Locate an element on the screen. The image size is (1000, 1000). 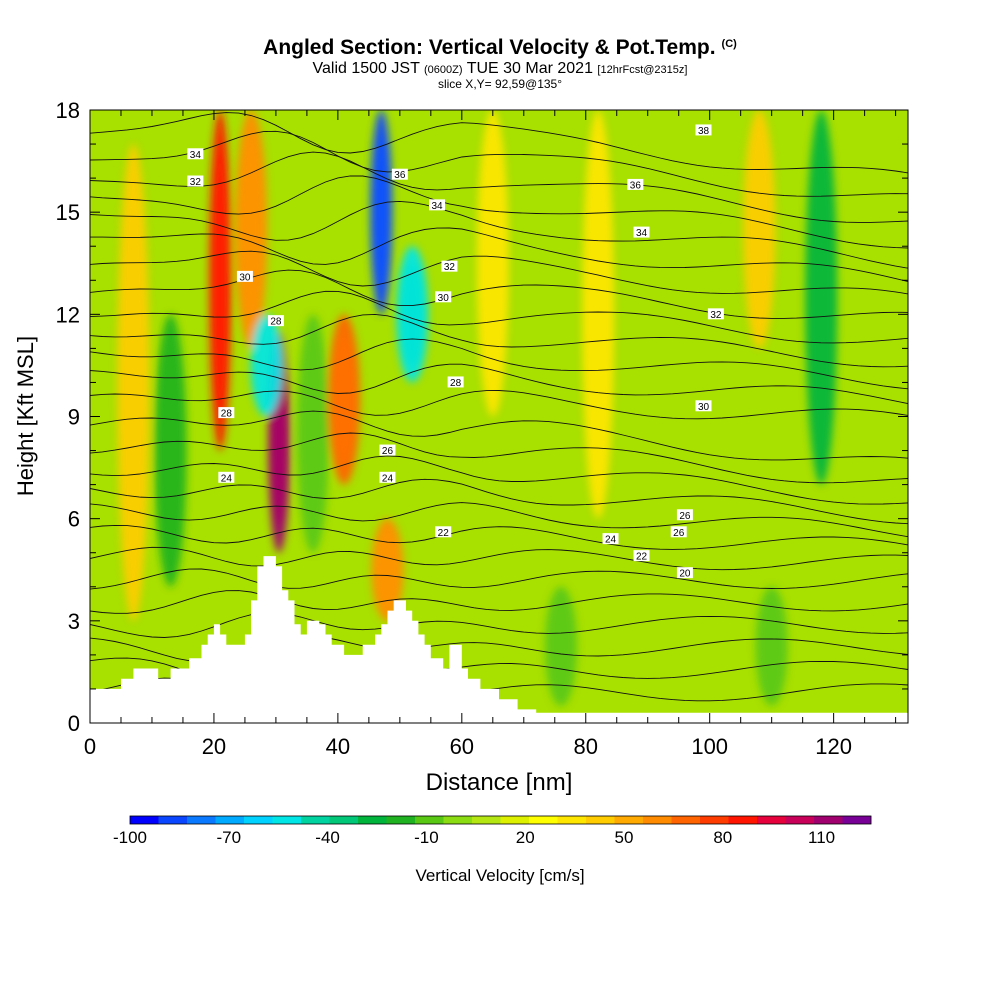
x-tick-label: 100 is located at coordinates (709, 746).